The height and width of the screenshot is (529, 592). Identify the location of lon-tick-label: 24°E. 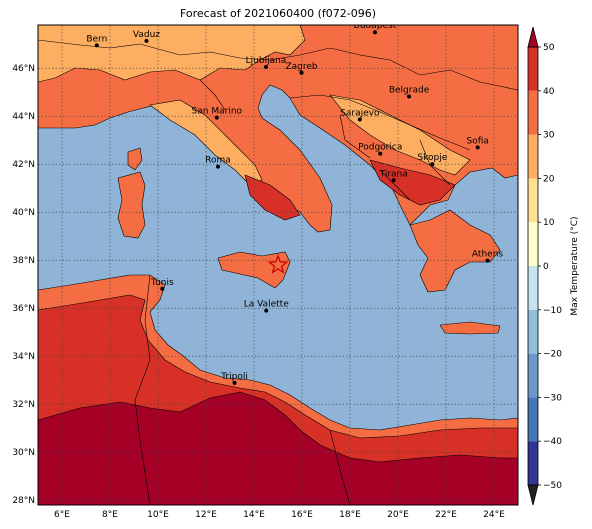
(494, 515).